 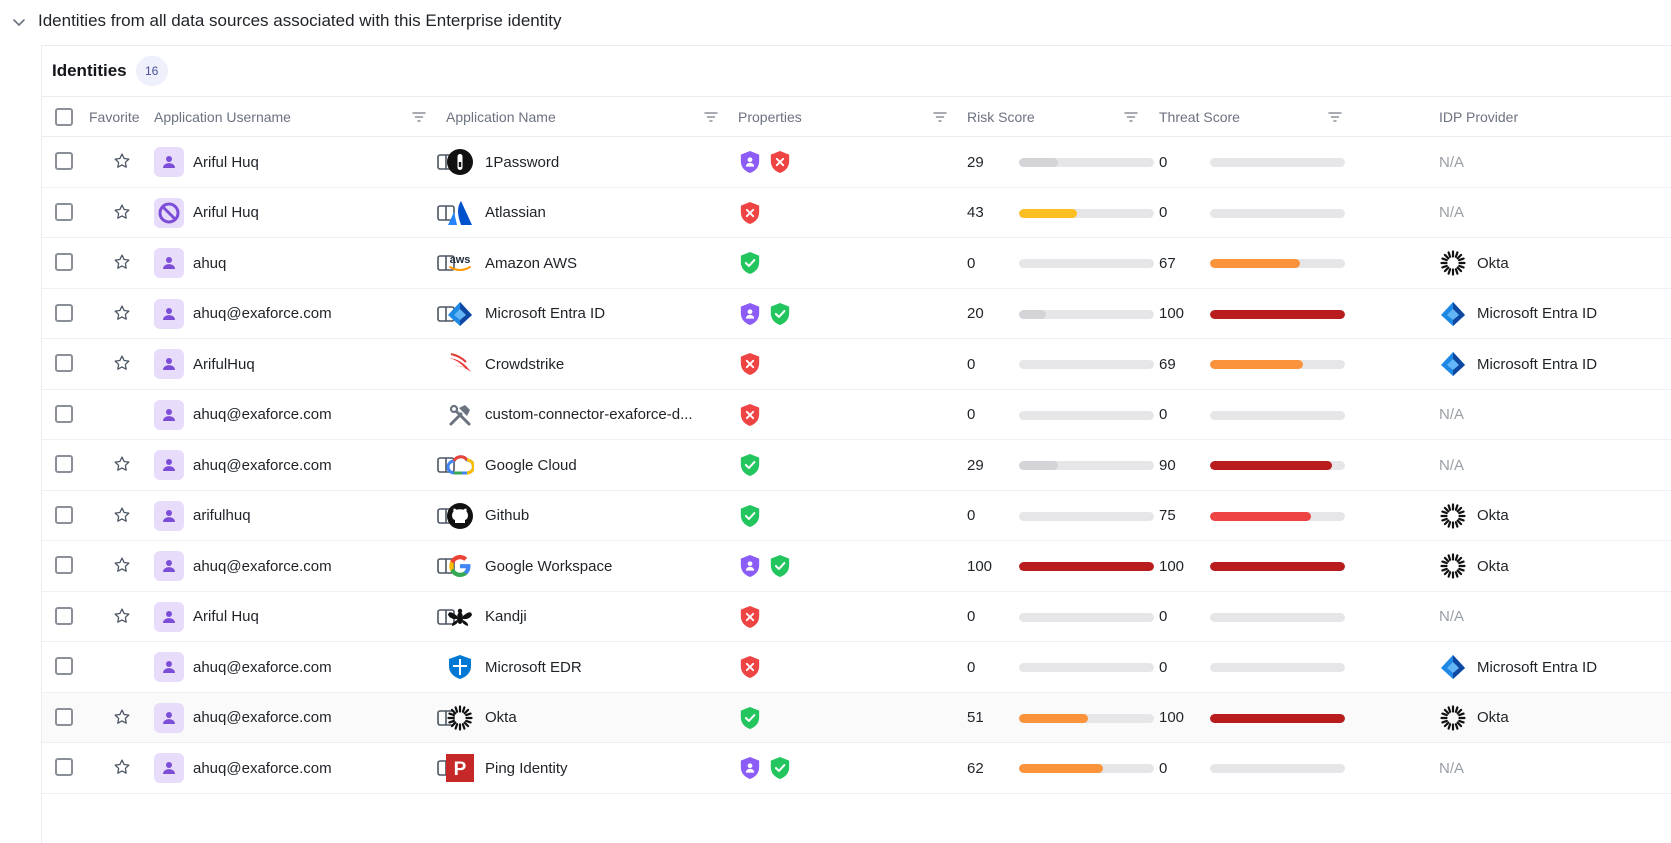 What do you see at coordinates (975, 162) in the screenshot?
I see `risk-score-value: 29` at bounding box center [975, 162].